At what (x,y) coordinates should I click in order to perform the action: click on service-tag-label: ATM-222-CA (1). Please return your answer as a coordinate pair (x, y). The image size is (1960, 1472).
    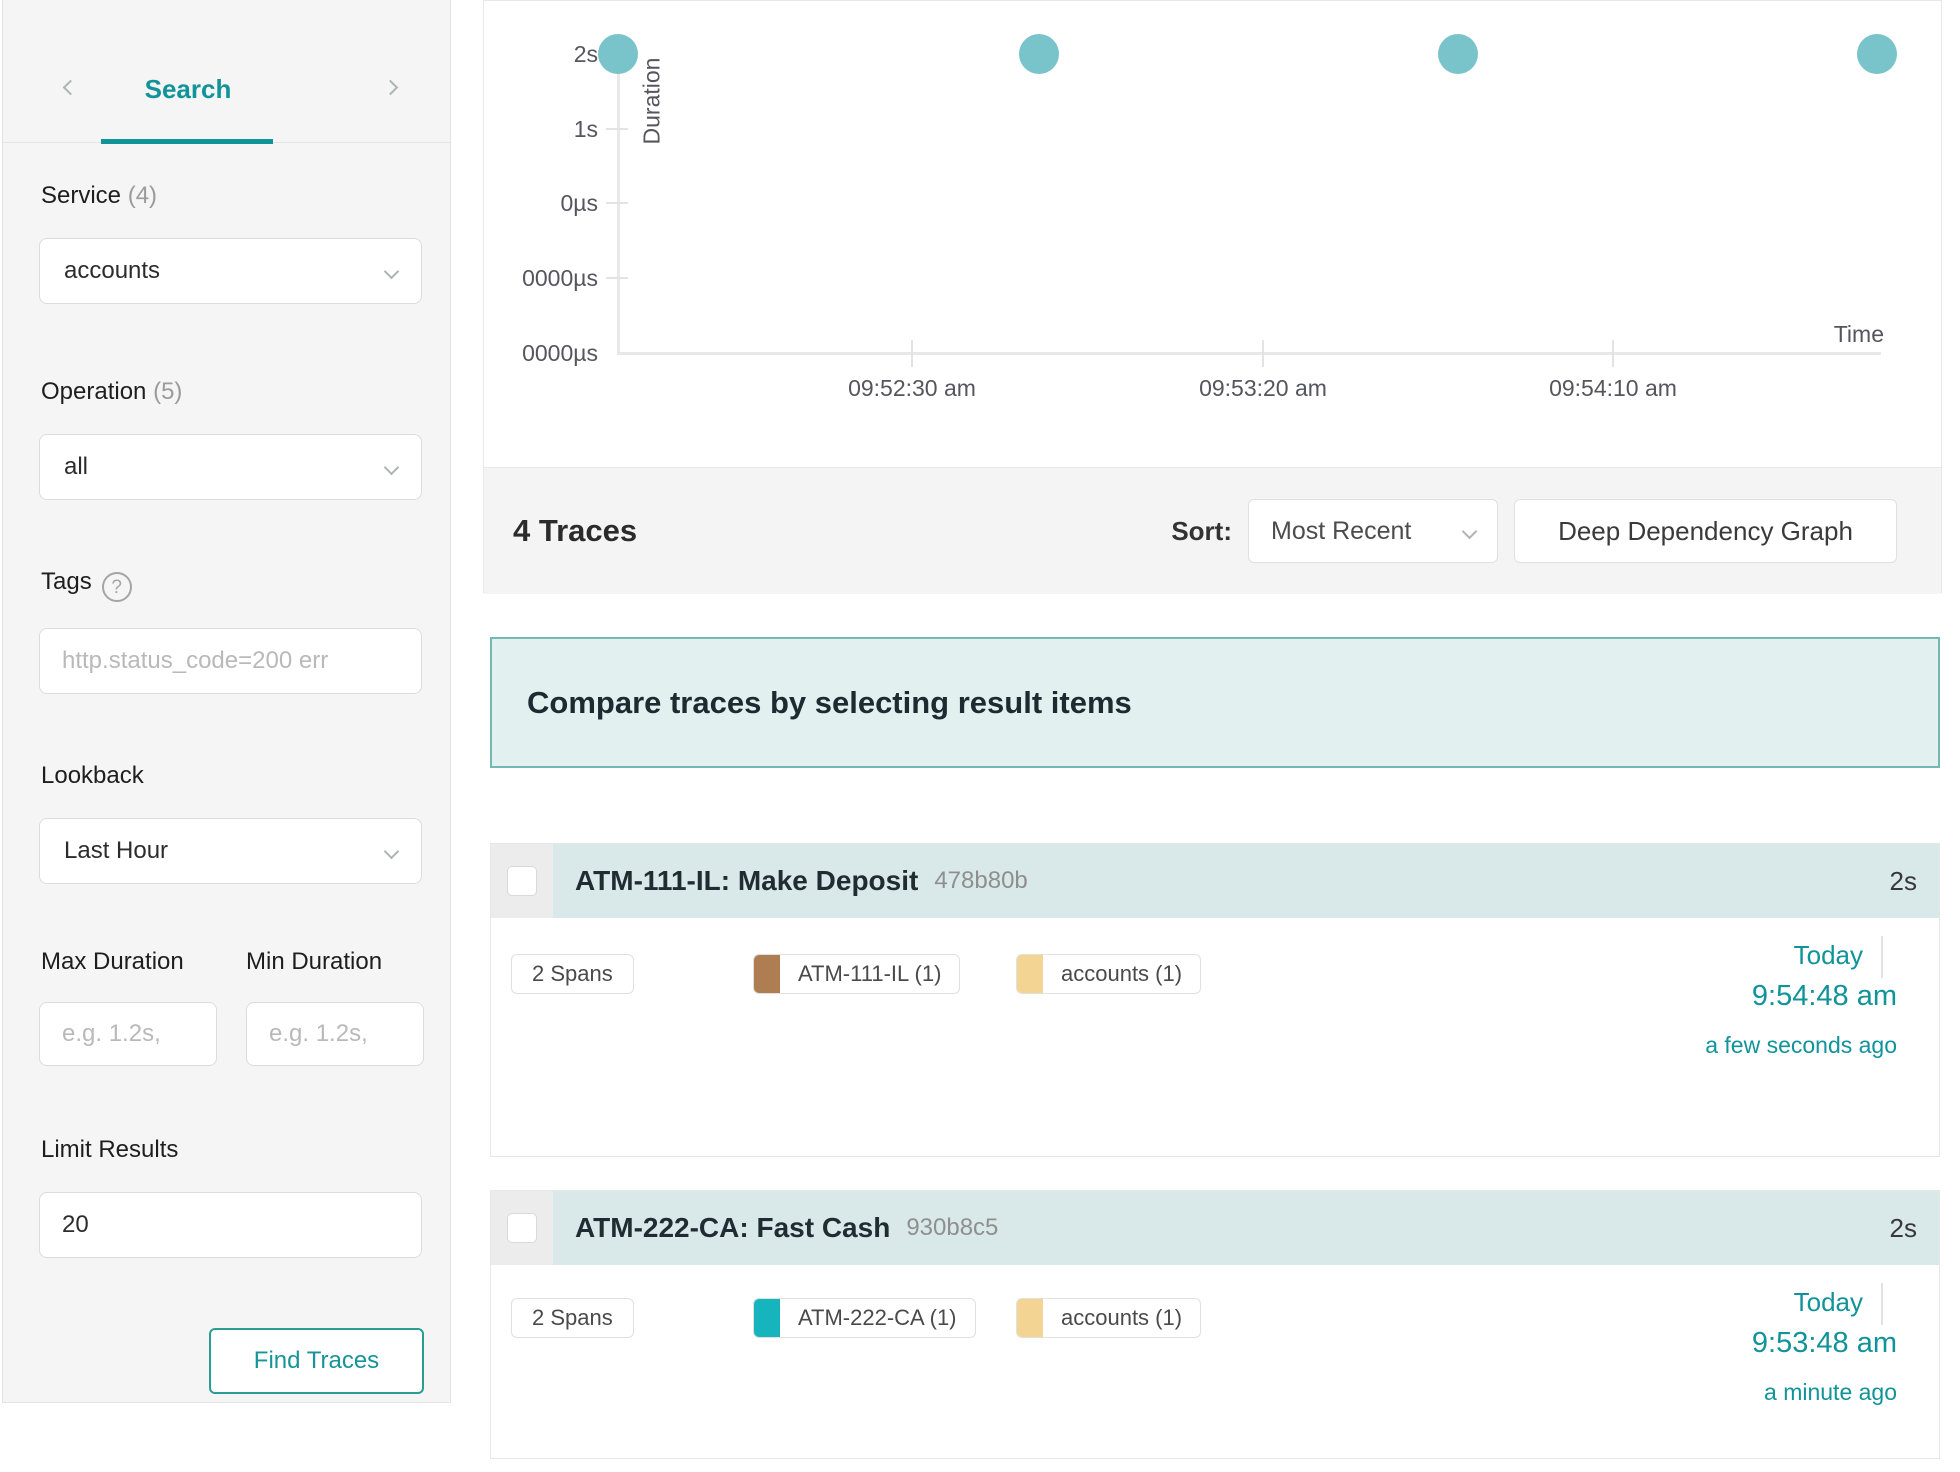
    Looking at the image, I should click on (877, 1317).